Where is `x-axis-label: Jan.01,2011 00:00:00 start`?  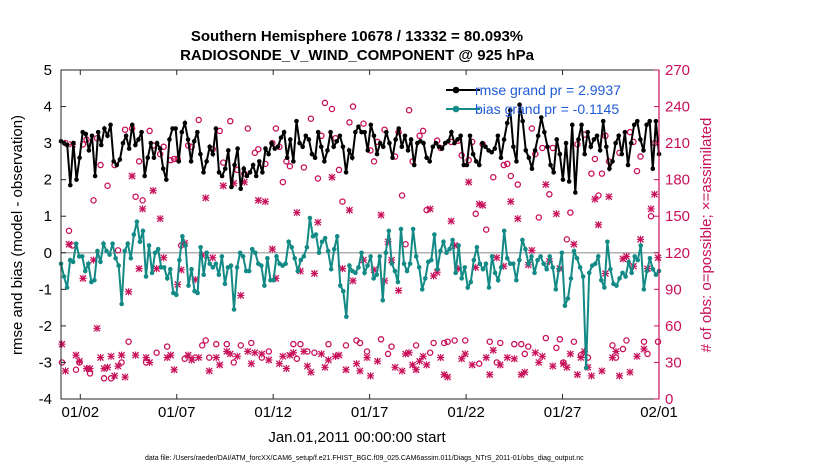 x-axis-label: Jan.01,2011 00:00:00 start is located at coordinates (357, 437).